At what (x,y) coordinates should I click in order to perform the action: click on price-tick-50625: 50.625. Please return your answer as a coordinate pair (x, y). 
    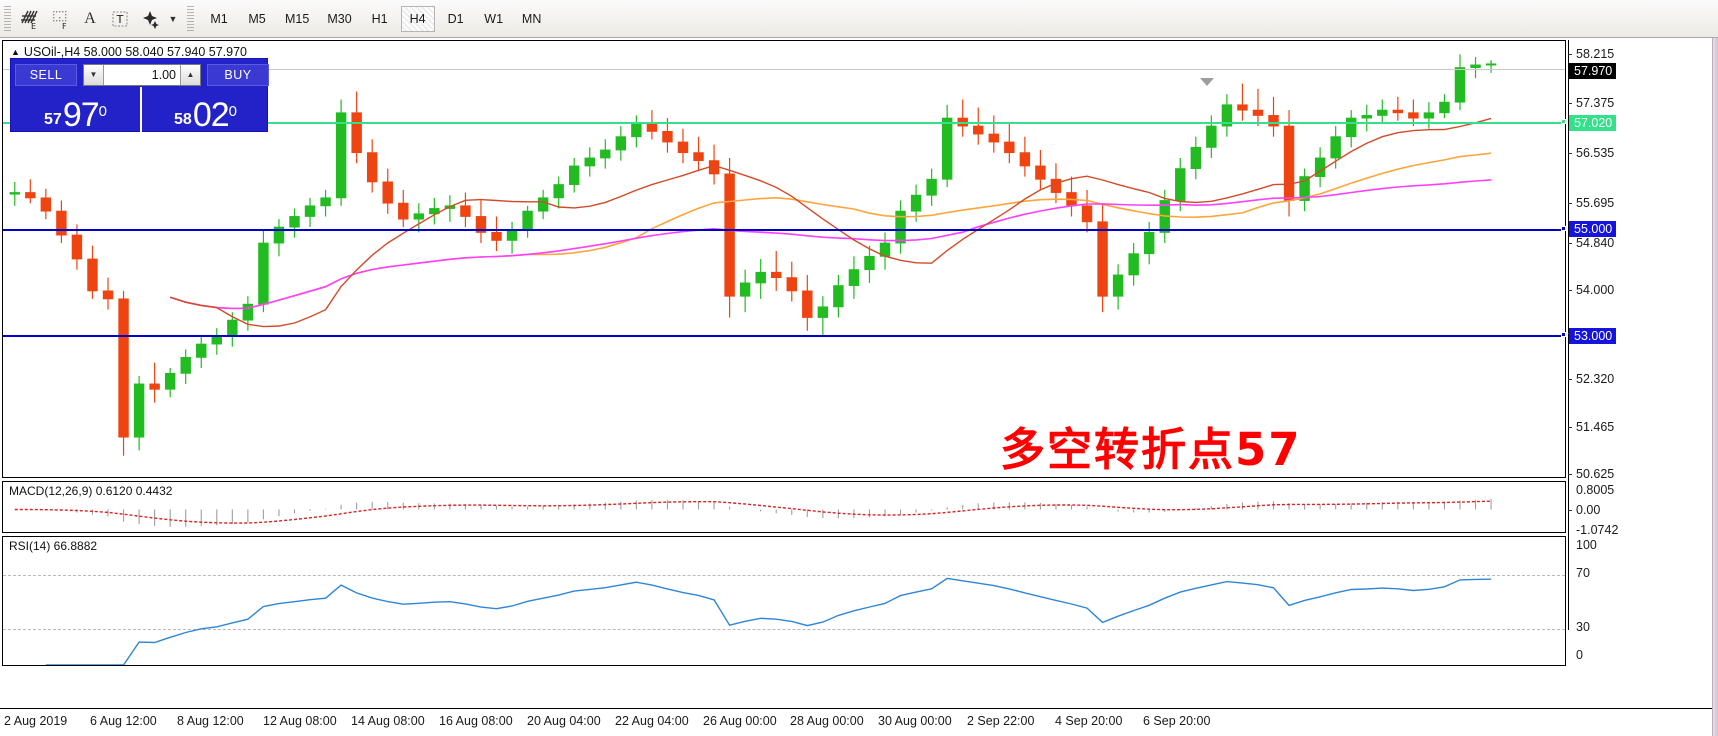
    Looking at the image, I should click on (1591, 474).